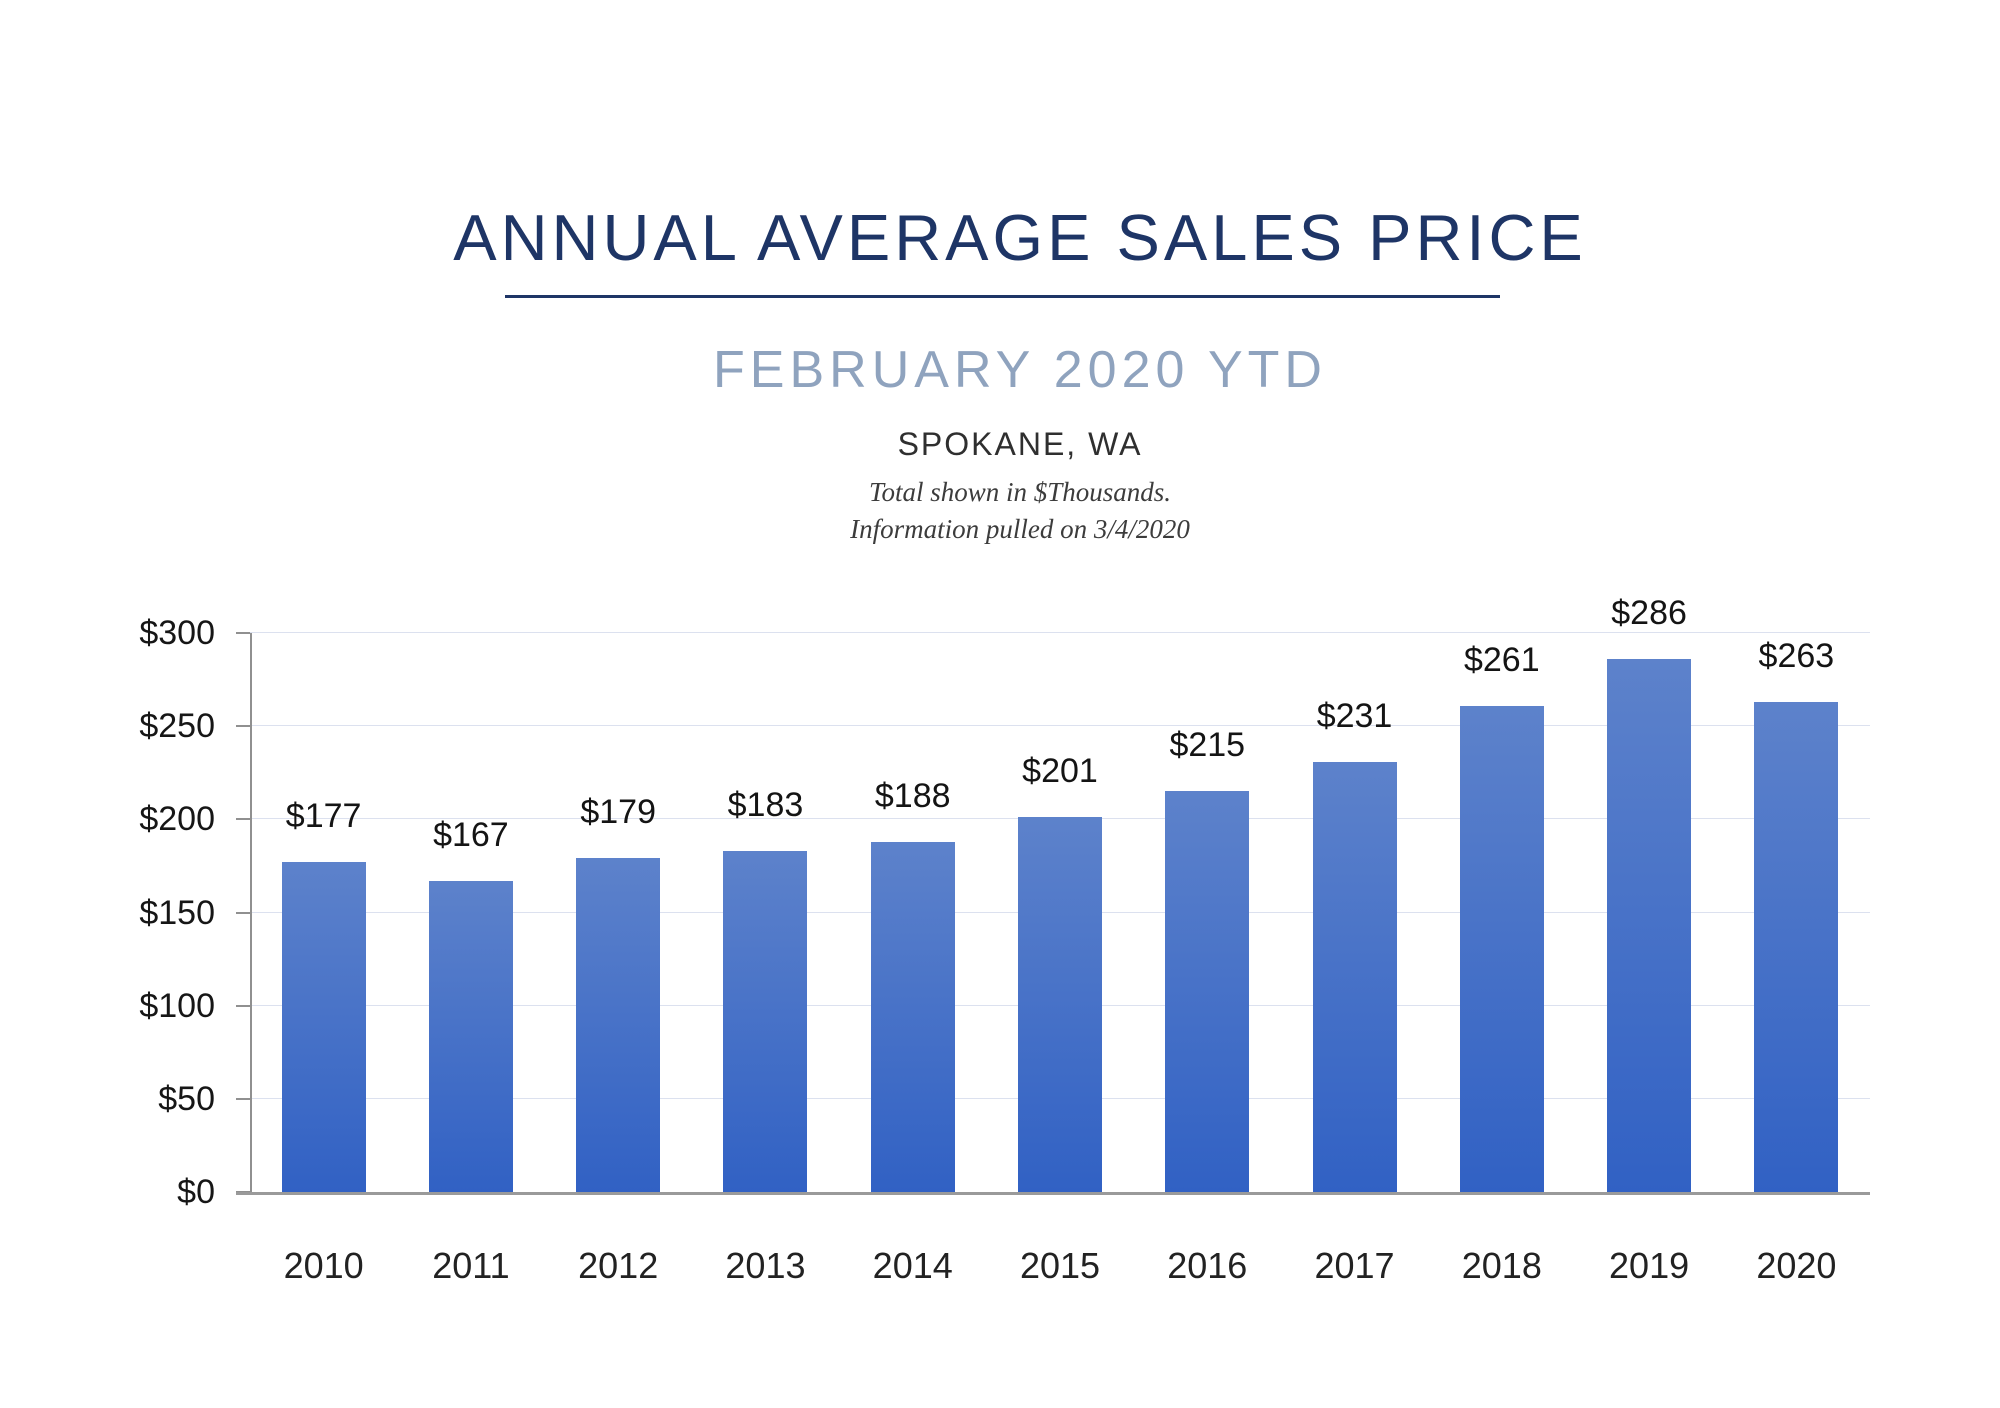 The width and height of the screenshot is (2000, 1408). What do you see at coordinates (323, 816) in the screenshot?
I see `bar-value-label-2010: $177` at bounding box center [323, 816].